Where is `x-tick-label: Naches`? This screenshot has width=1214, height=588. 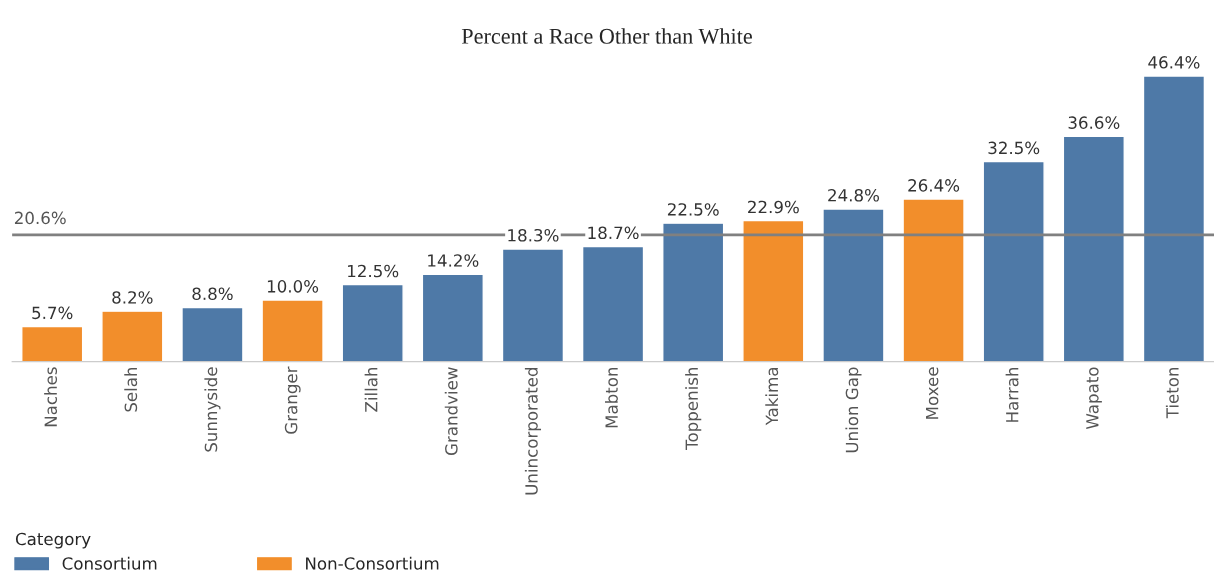
x-tick-label: Naches is located at coordinates (51, 397).